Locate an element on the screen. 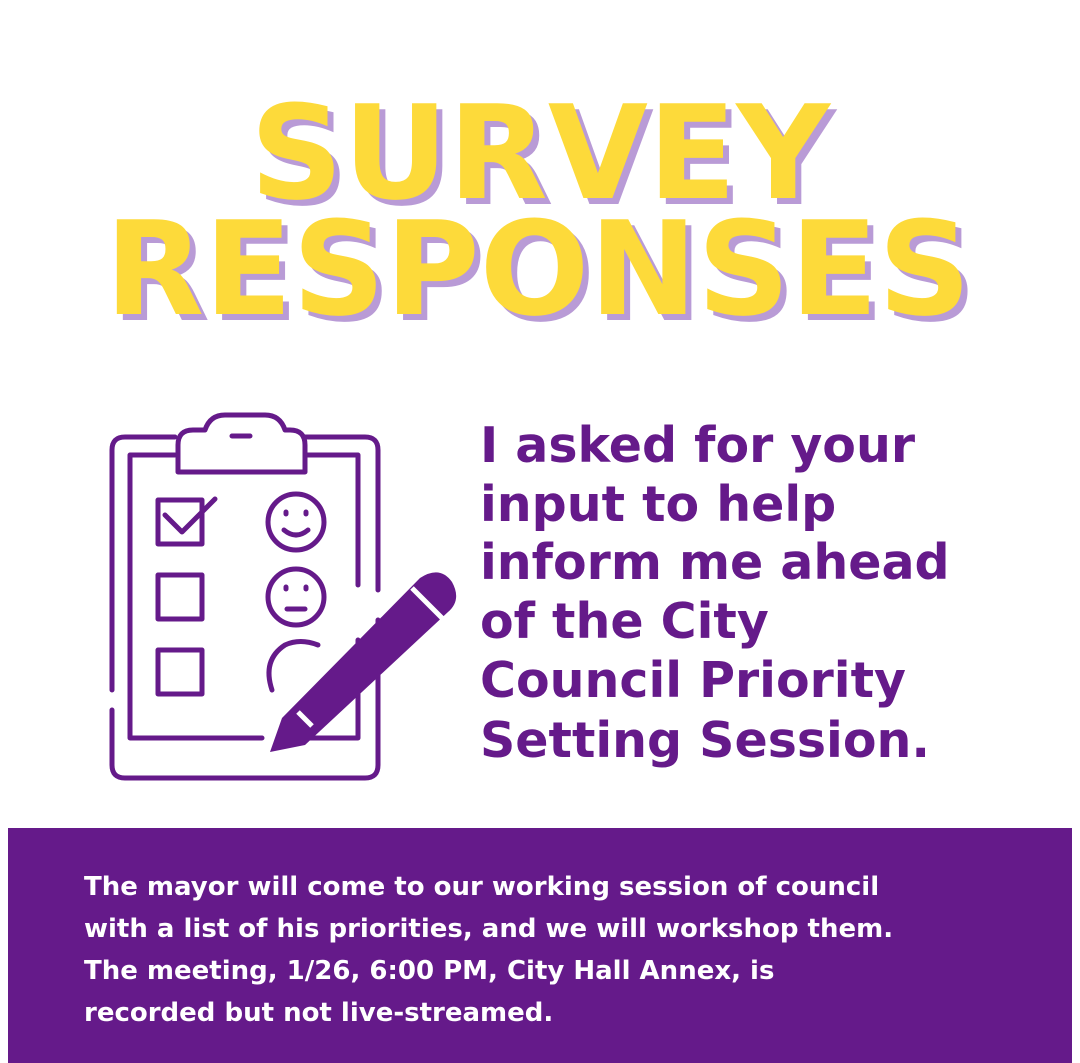  message-line: I asked for your is located at coordinates (698, 445).